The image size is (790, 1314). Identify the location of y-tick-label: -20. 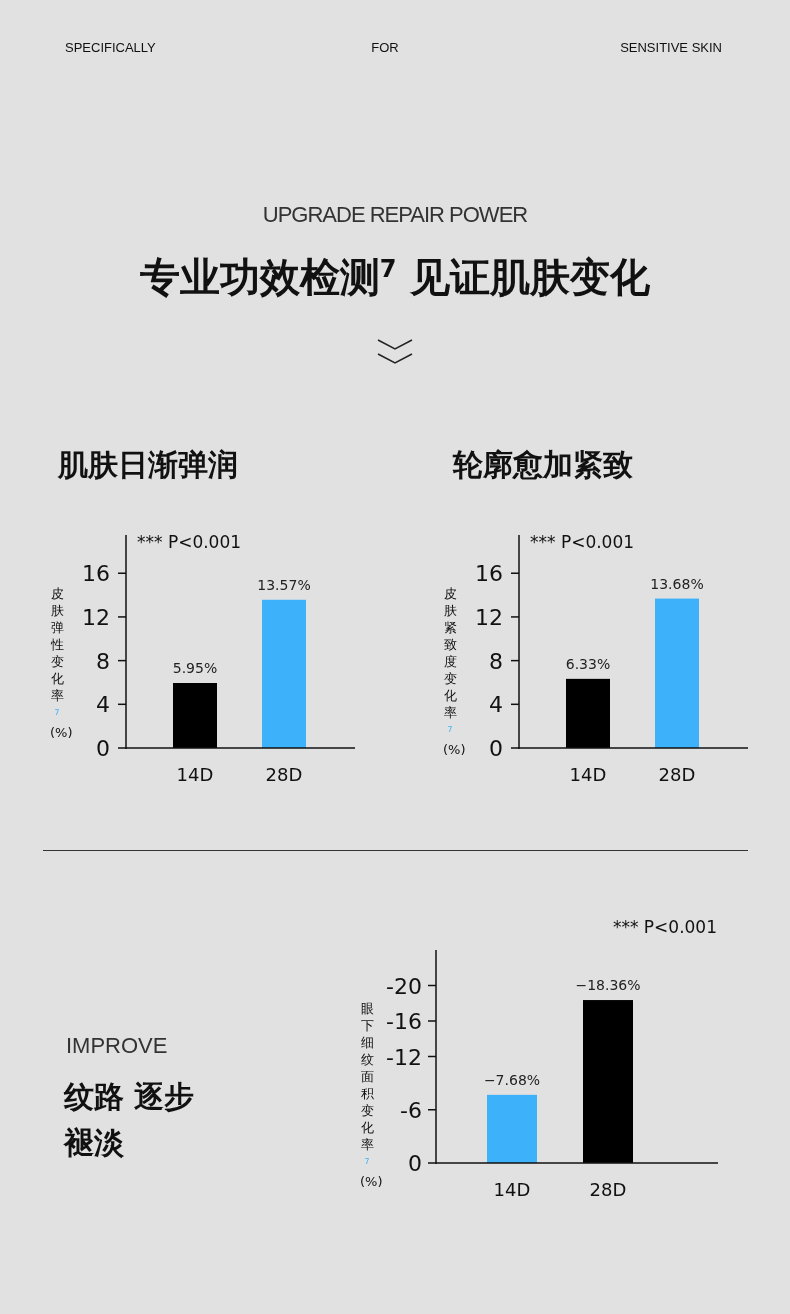
(404, 986).